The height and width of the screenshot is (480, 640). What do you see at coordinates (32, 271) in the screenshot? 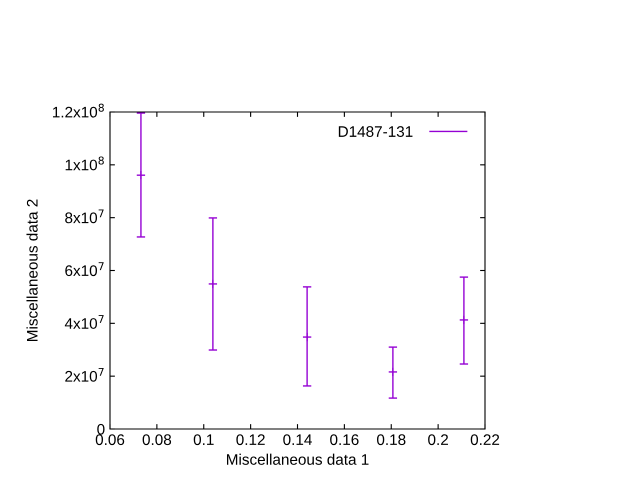
I see `y-axis-title: Miscellaneous data 2` at bounding box center [32, 271].